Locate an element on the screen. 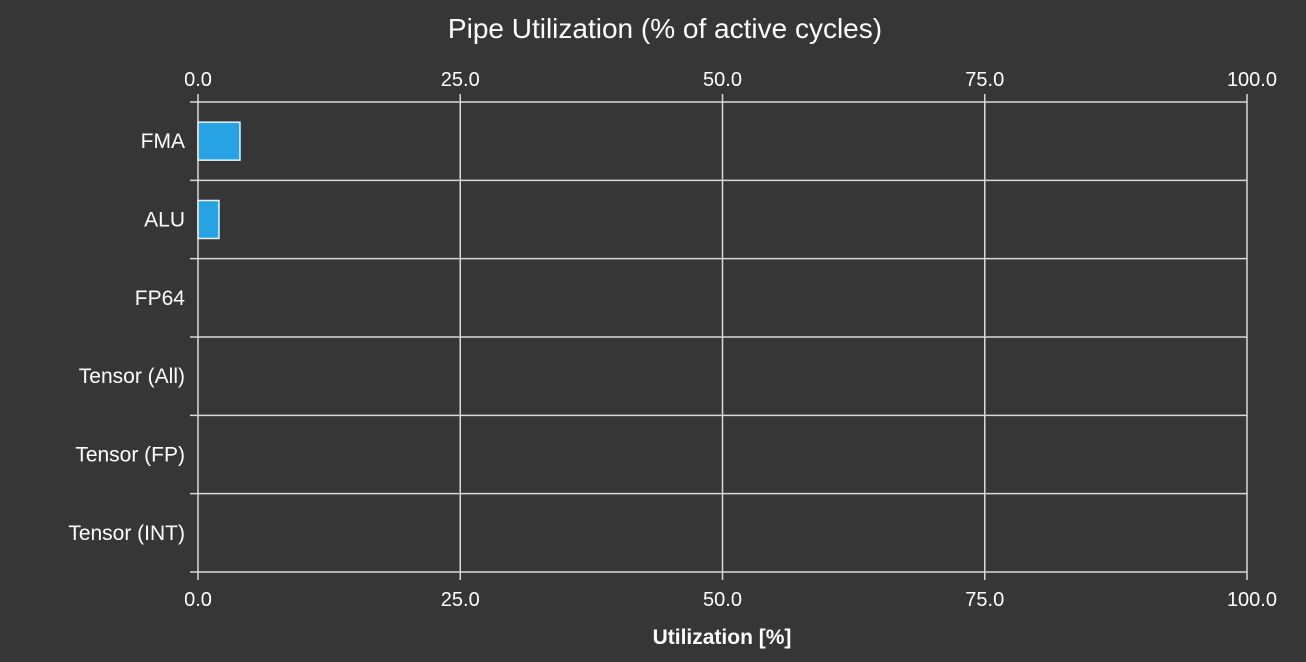  x-tick-label-bottom: 75.0 is located at coordinates (984, 600).